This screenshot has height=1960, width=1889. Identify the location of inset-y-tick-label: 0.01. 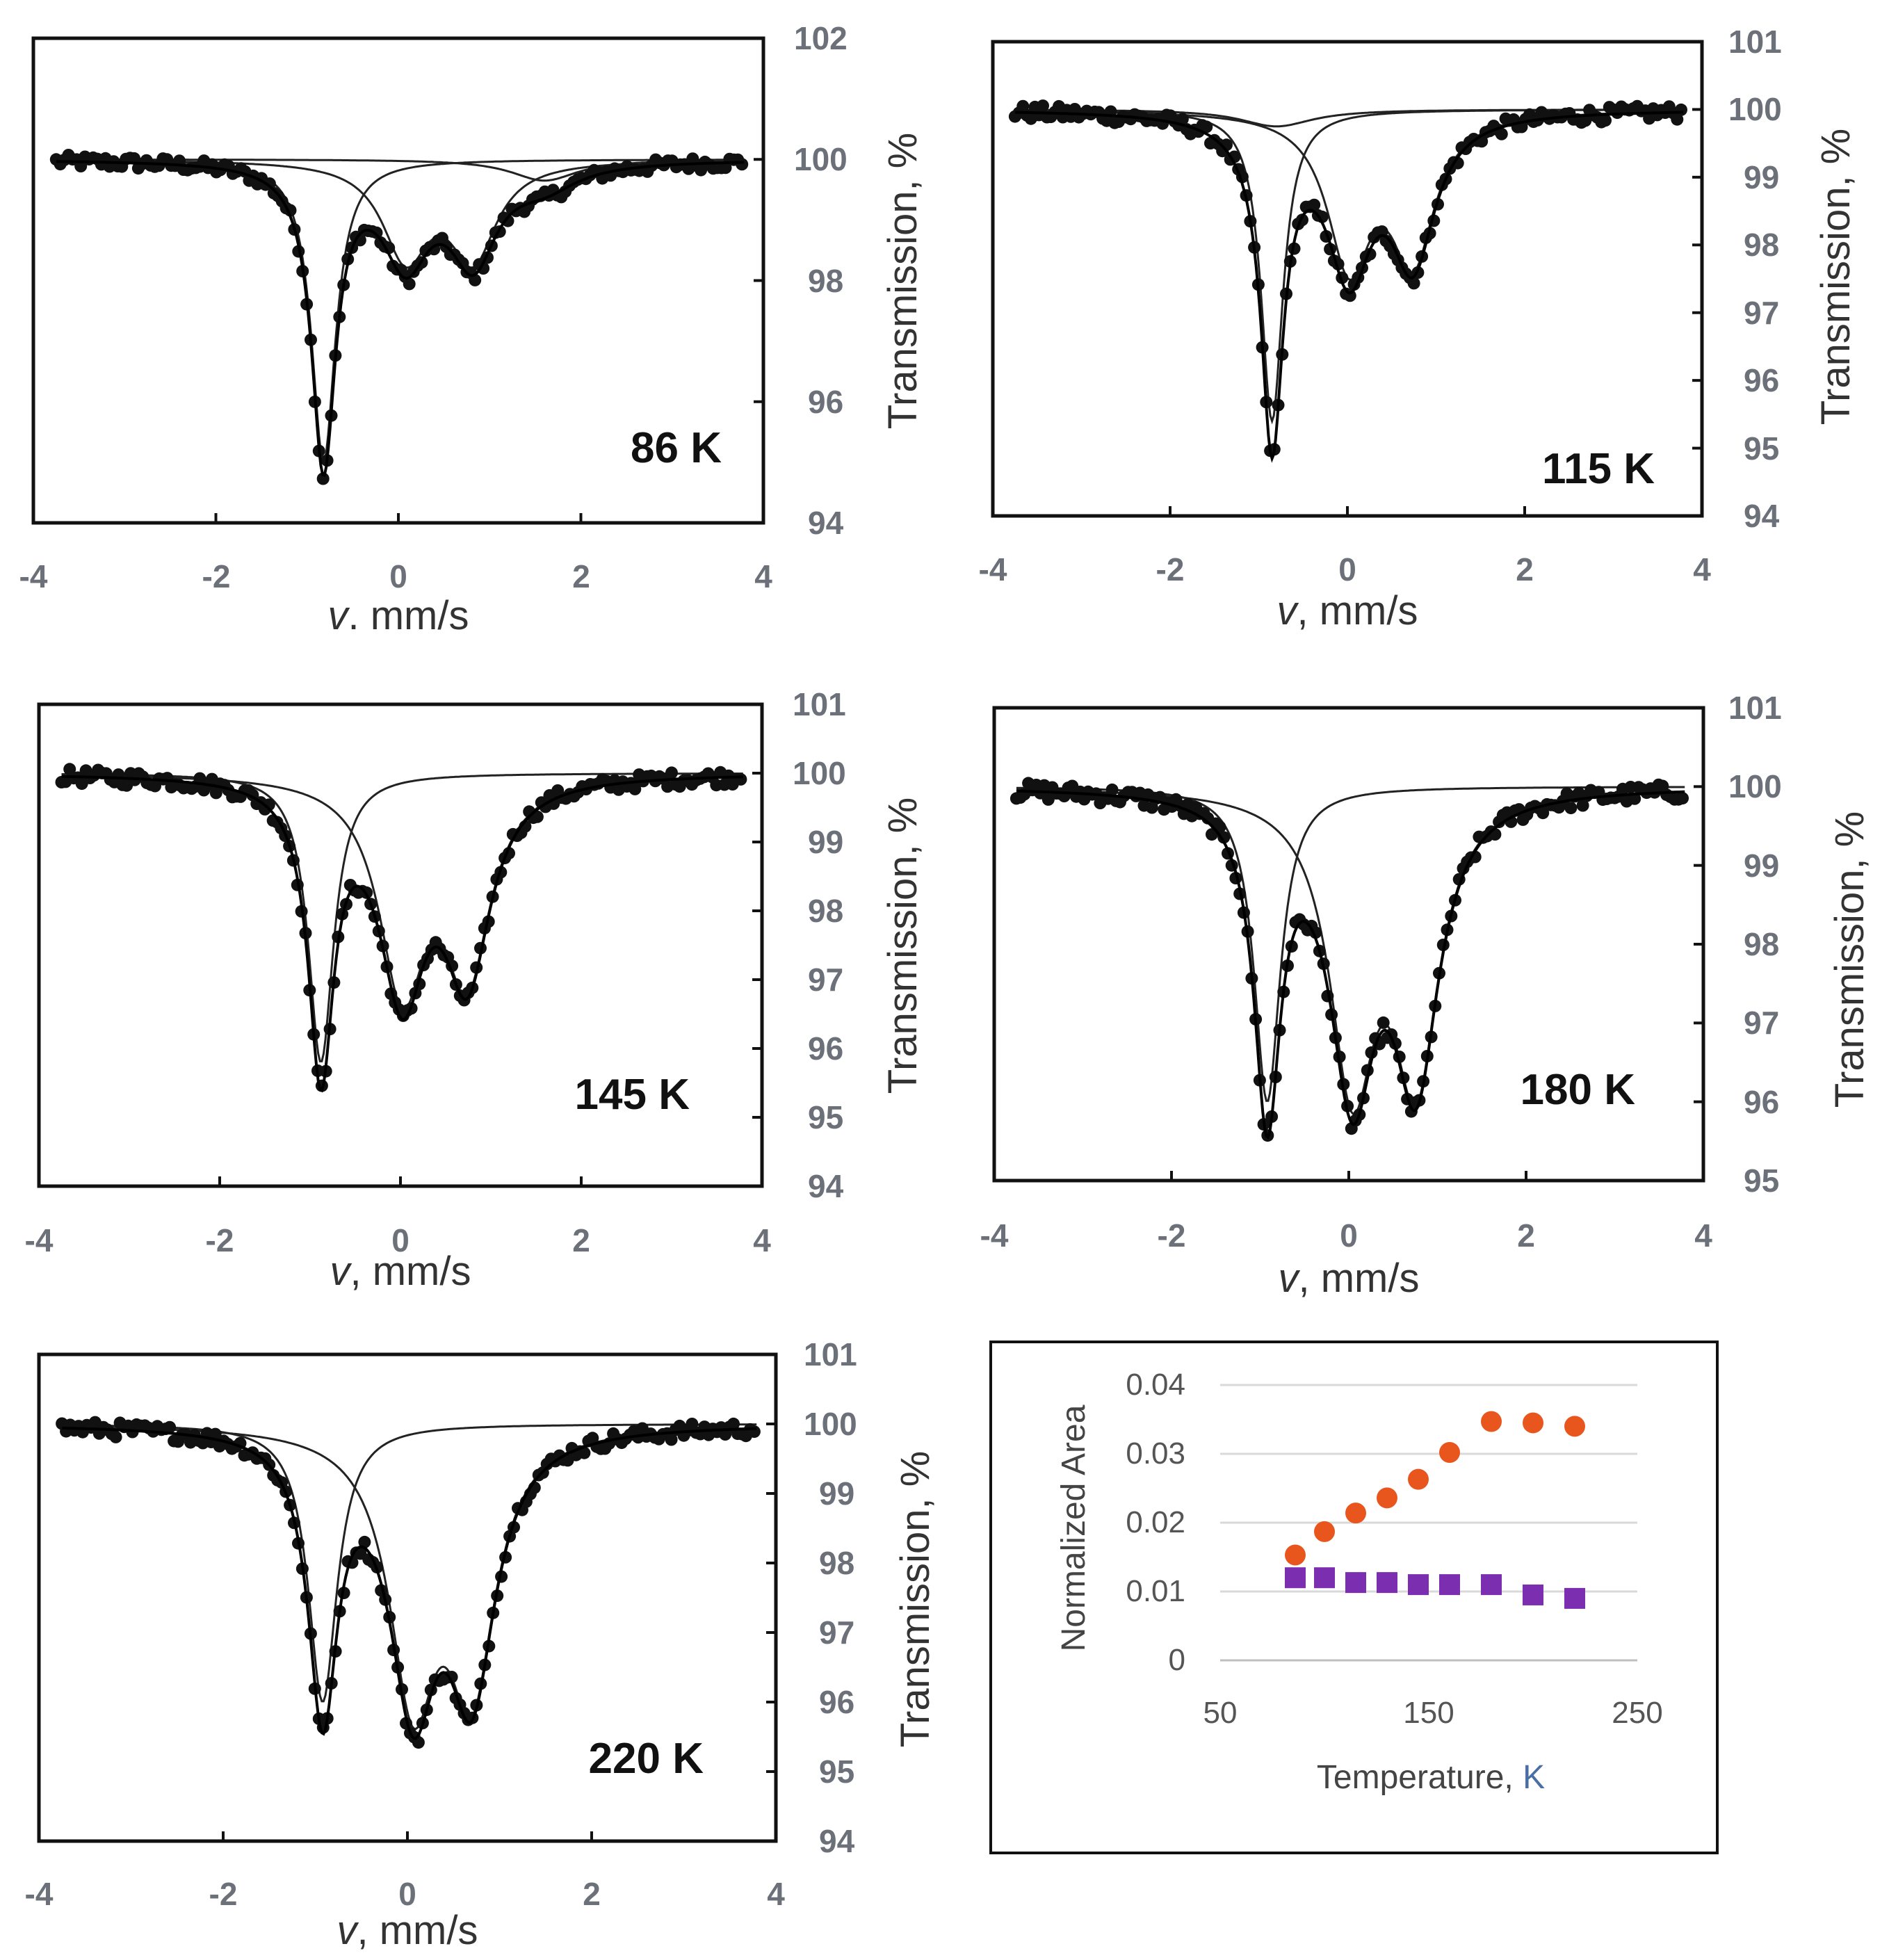
(1155, 1591).